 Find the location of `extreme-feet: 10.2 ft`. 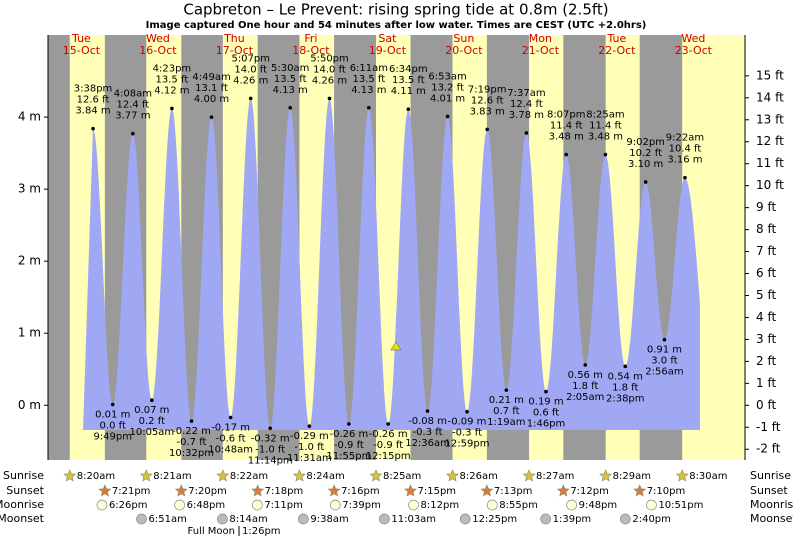

extreme-feet: 10.2 ft is located at coordinates (645, 153).